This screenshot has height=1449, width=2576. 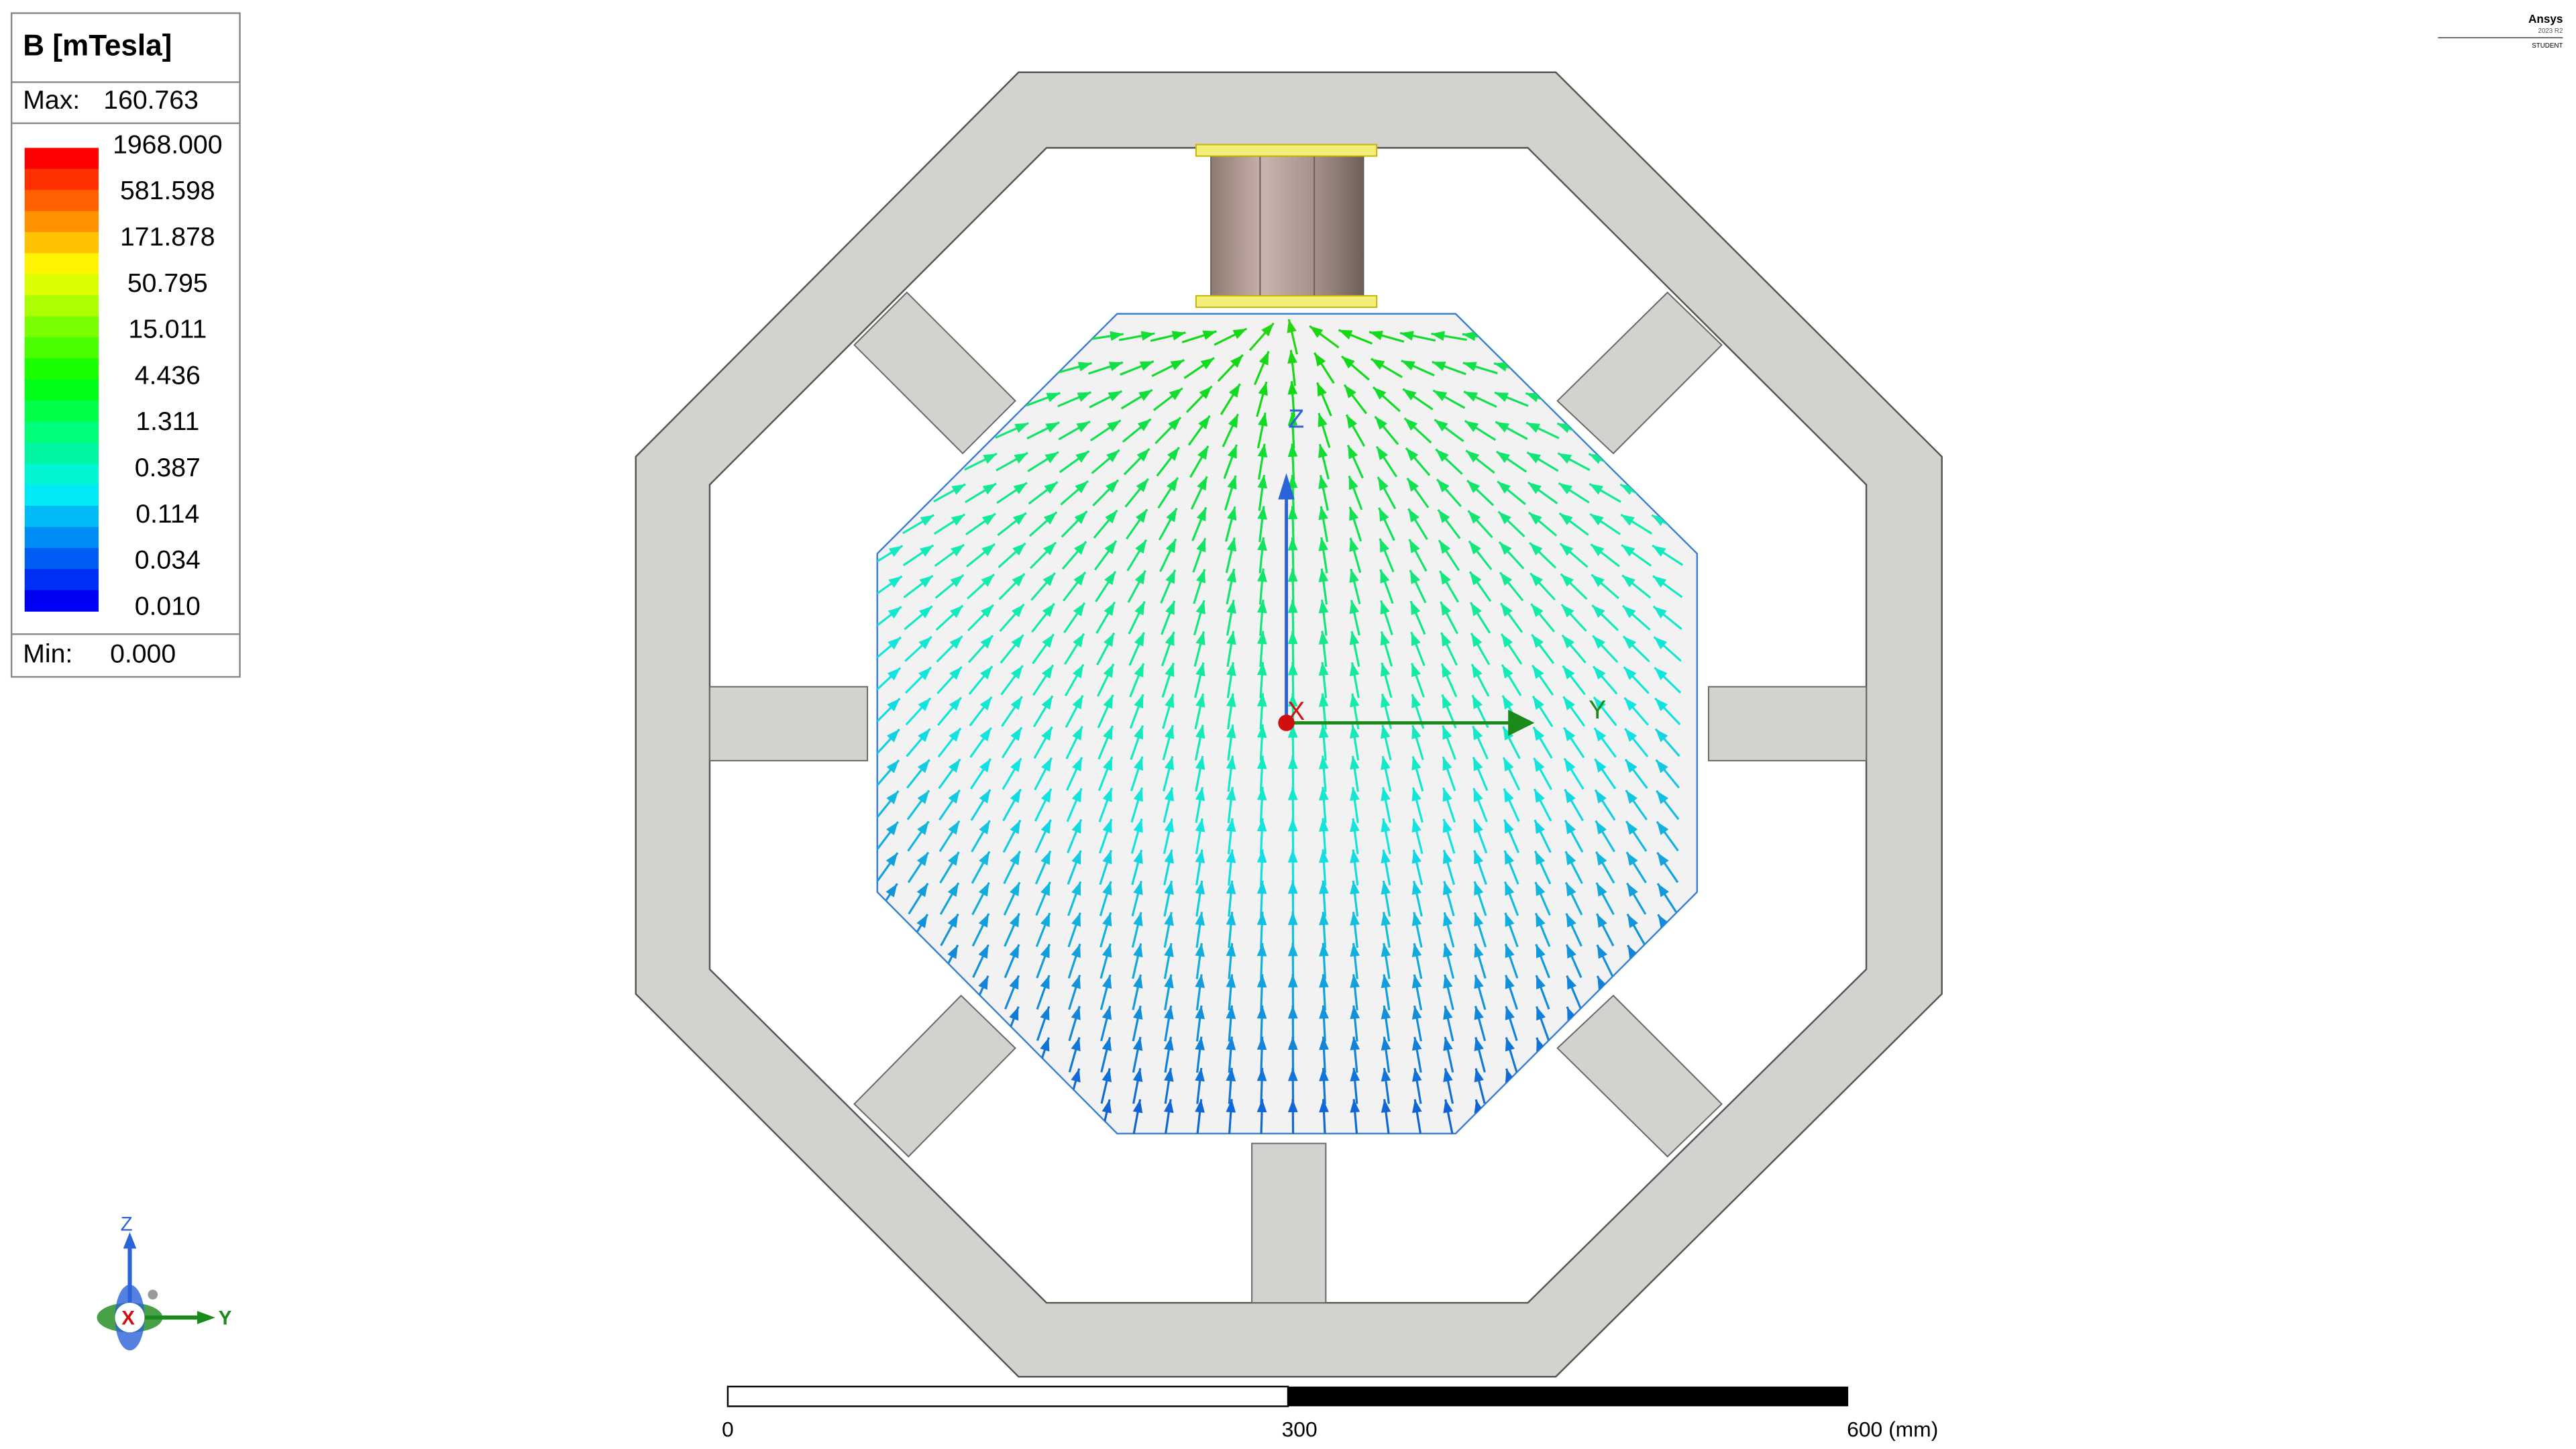 I want to click on axis-label: X, so click(x=1296, y=711).